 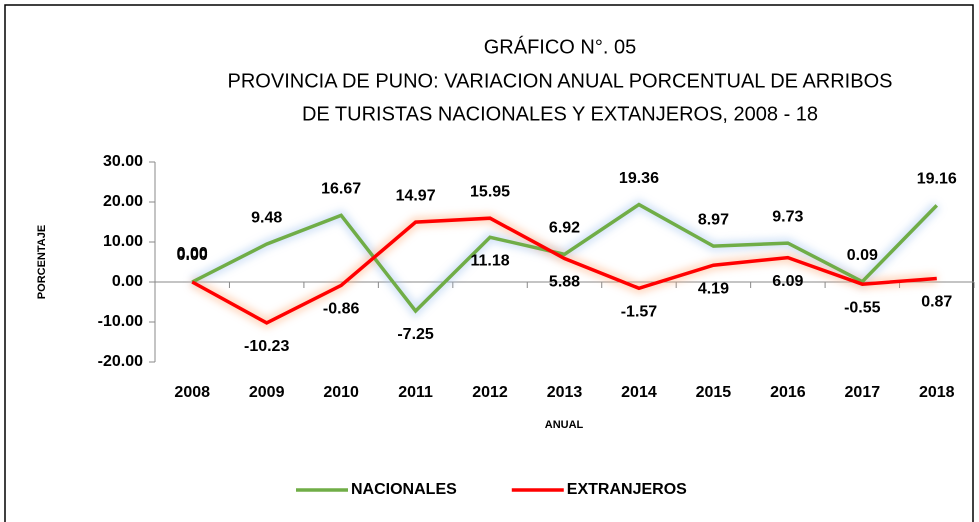 I want to click on y-tick-label: 30.00, so click(x=123, y=161).